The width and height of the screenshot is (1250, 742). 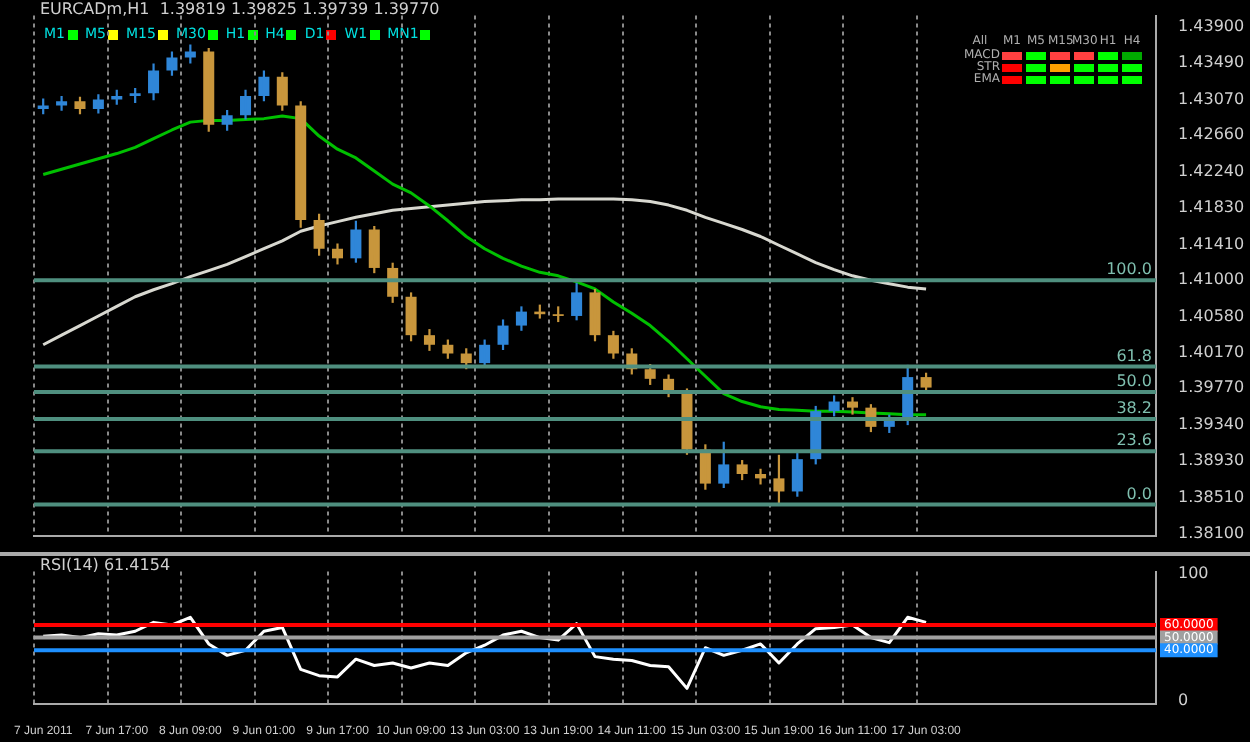 I want to click on y-tick-label: 1.42660, so click(x=1211, y=134).